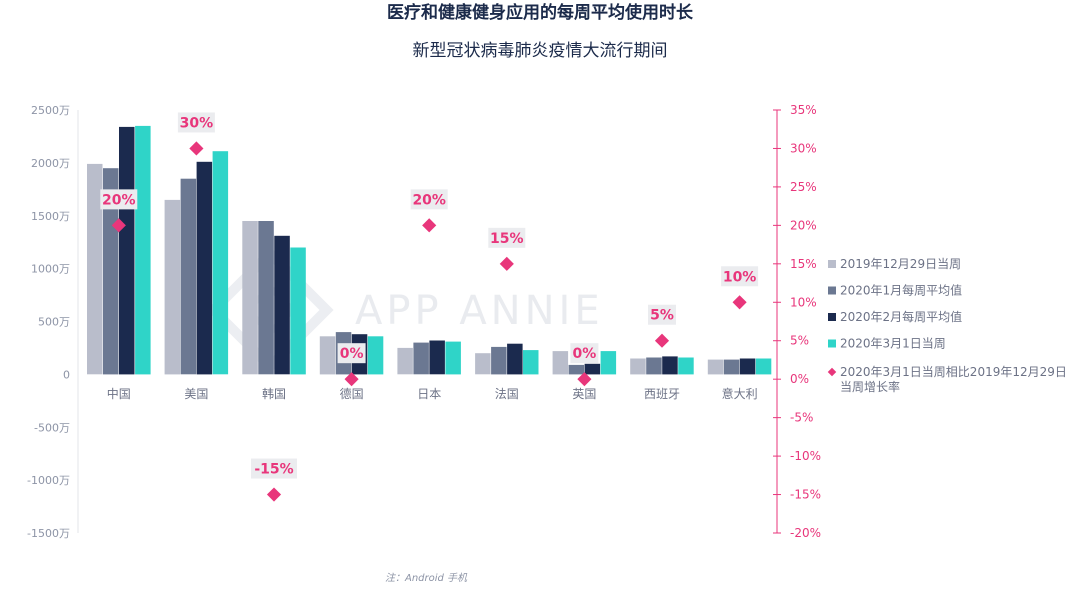 The width and height of the screenshot is (1080, 592). What do you see at coordinates (801, 418) in the screenshot?
I see `right-tick-label: -5%` at bounding box center [801, 418].